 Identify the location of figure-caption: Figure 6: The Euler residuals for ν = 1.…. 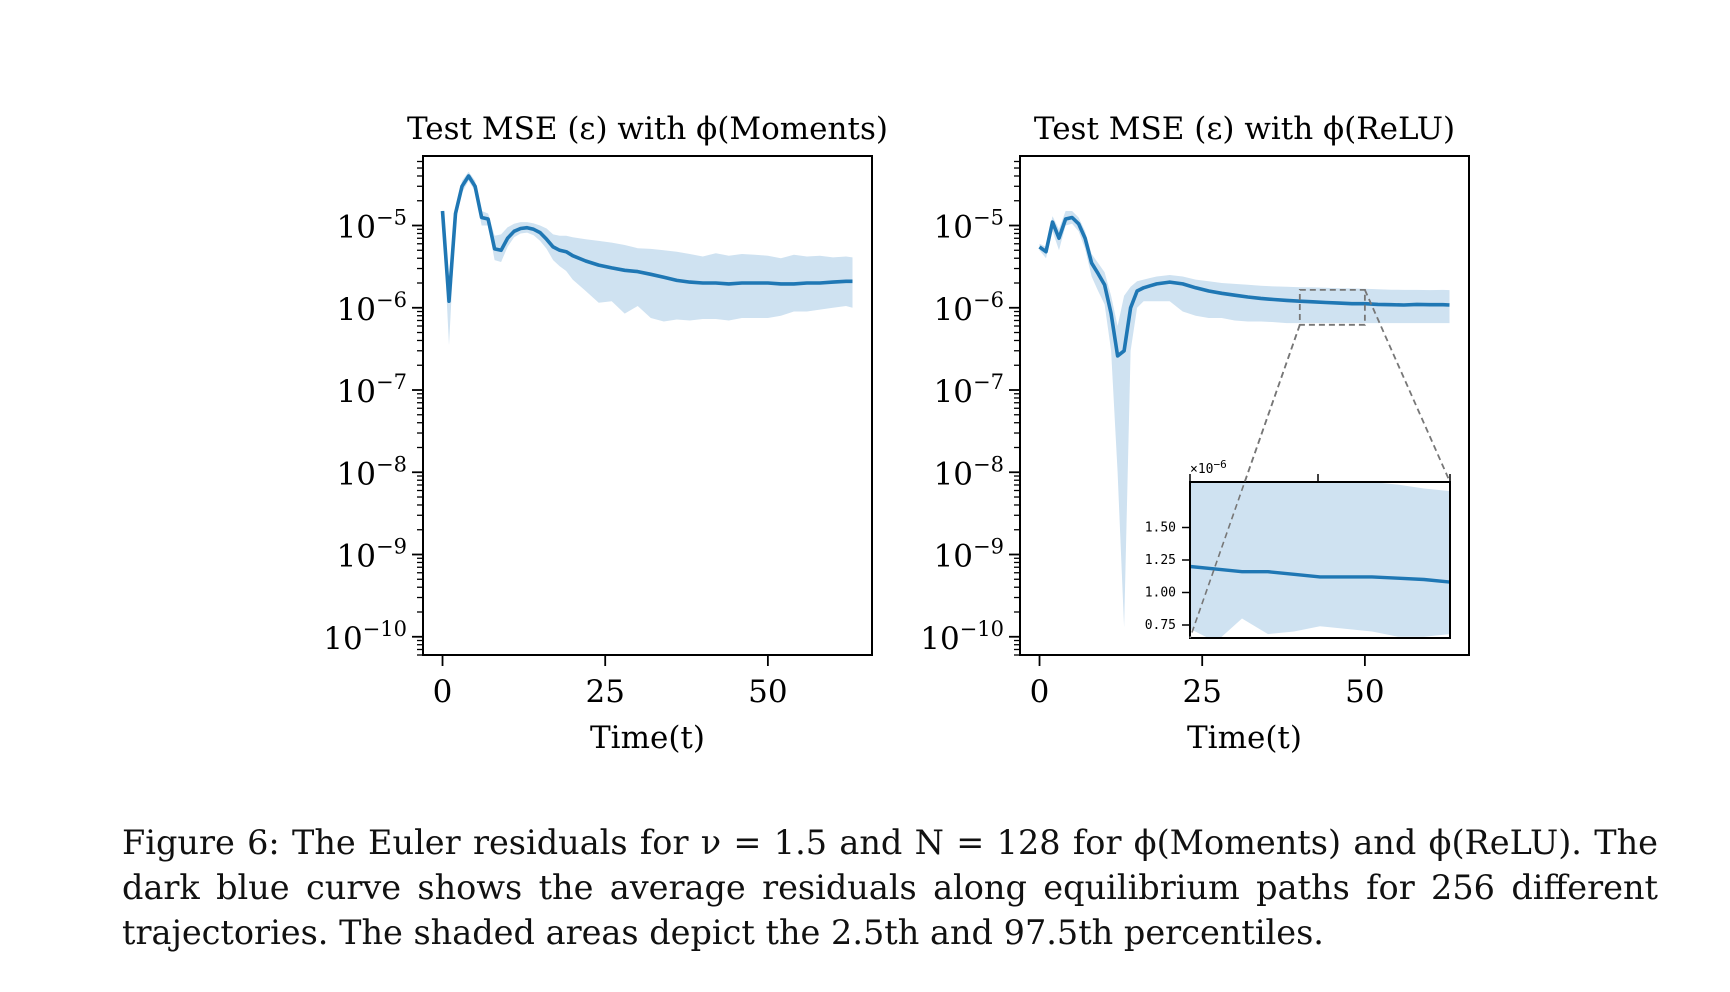
(890, 887).